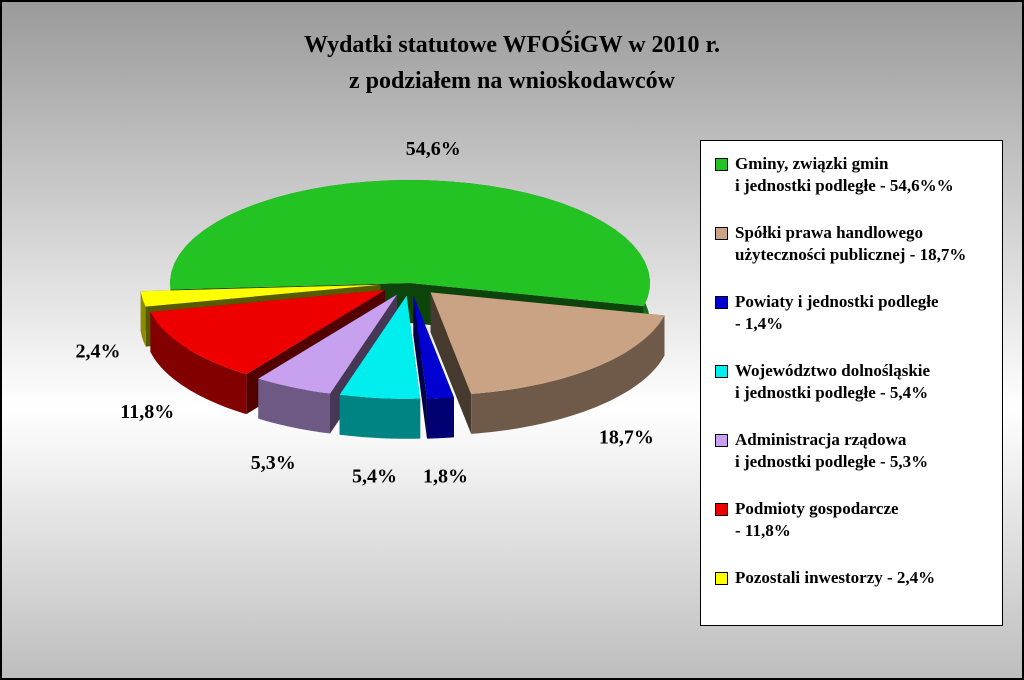  Describe the element at coordinates (433, 149) in the screenshot. I see `data-label: 54,6%` at that location.